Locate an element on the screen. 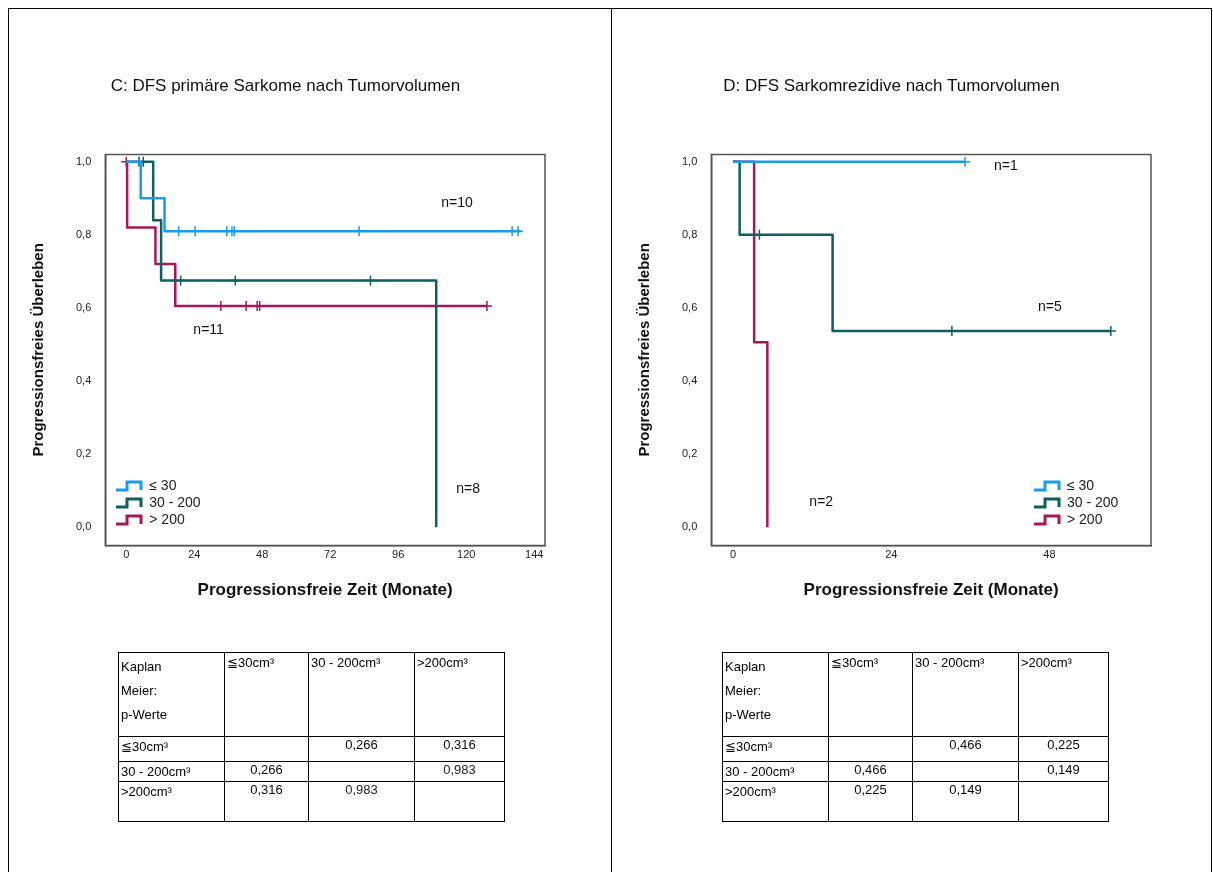  x-tick-label: 72 is located at coordinates (330, 554).